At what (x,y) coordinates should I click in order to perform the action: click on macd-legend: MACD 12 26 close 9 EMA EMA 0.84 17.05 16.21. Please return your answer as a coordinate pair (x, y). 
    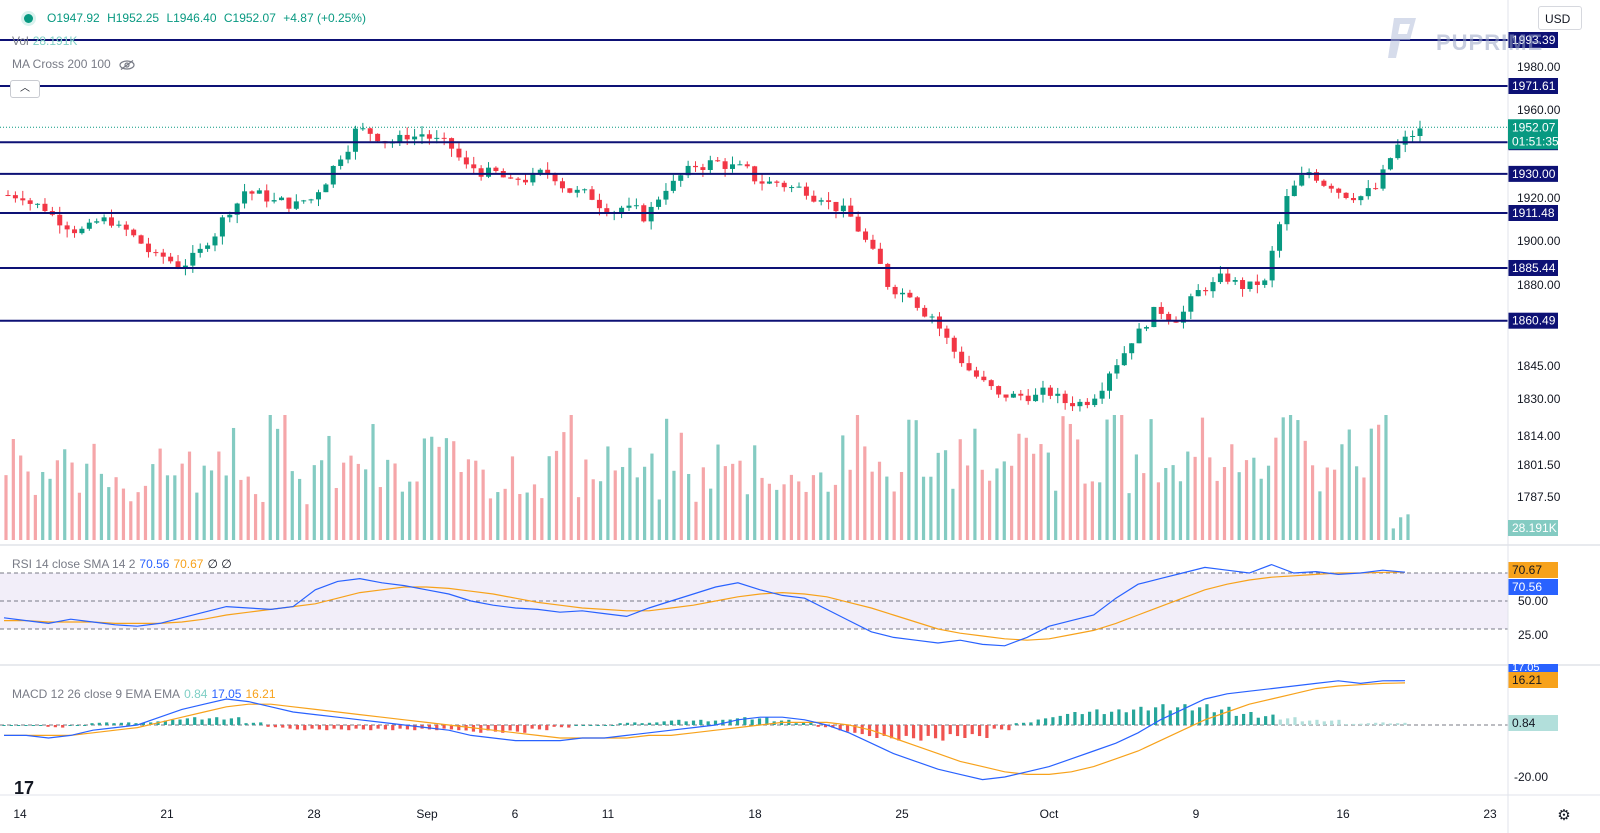
    Looking at the image, I should click on (146, 694).